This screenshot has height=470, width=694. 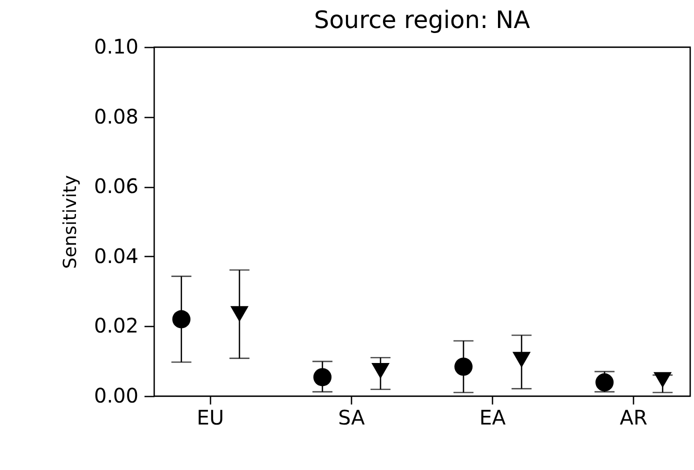 I want to click on chart-title: Source region: NA, so click(x=422, y=20).